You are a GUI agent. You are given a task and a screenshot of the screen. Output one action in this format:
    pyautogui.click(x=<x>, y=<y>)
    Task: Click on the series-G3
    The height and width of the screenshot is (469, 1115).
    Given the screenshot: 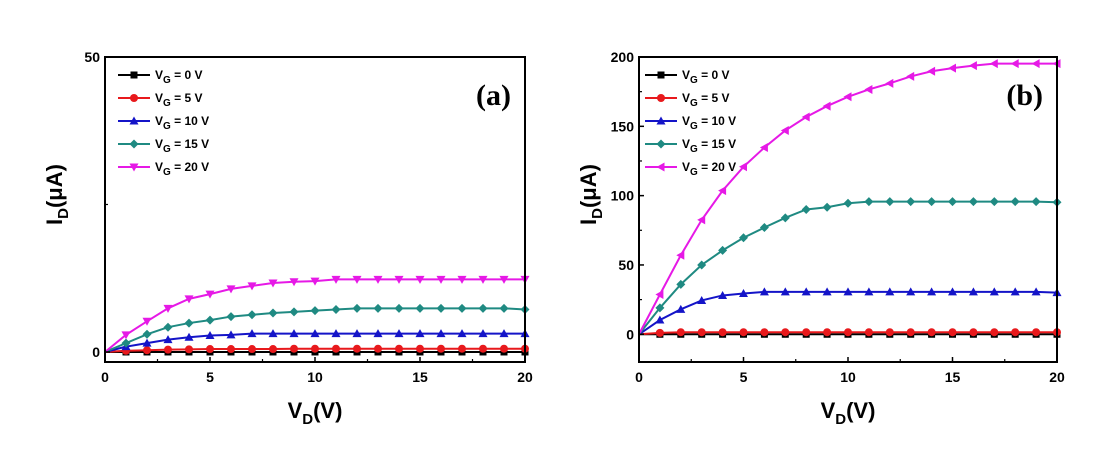 What is the action you would take?
    pyautogui.click(x=850, y=266)
    